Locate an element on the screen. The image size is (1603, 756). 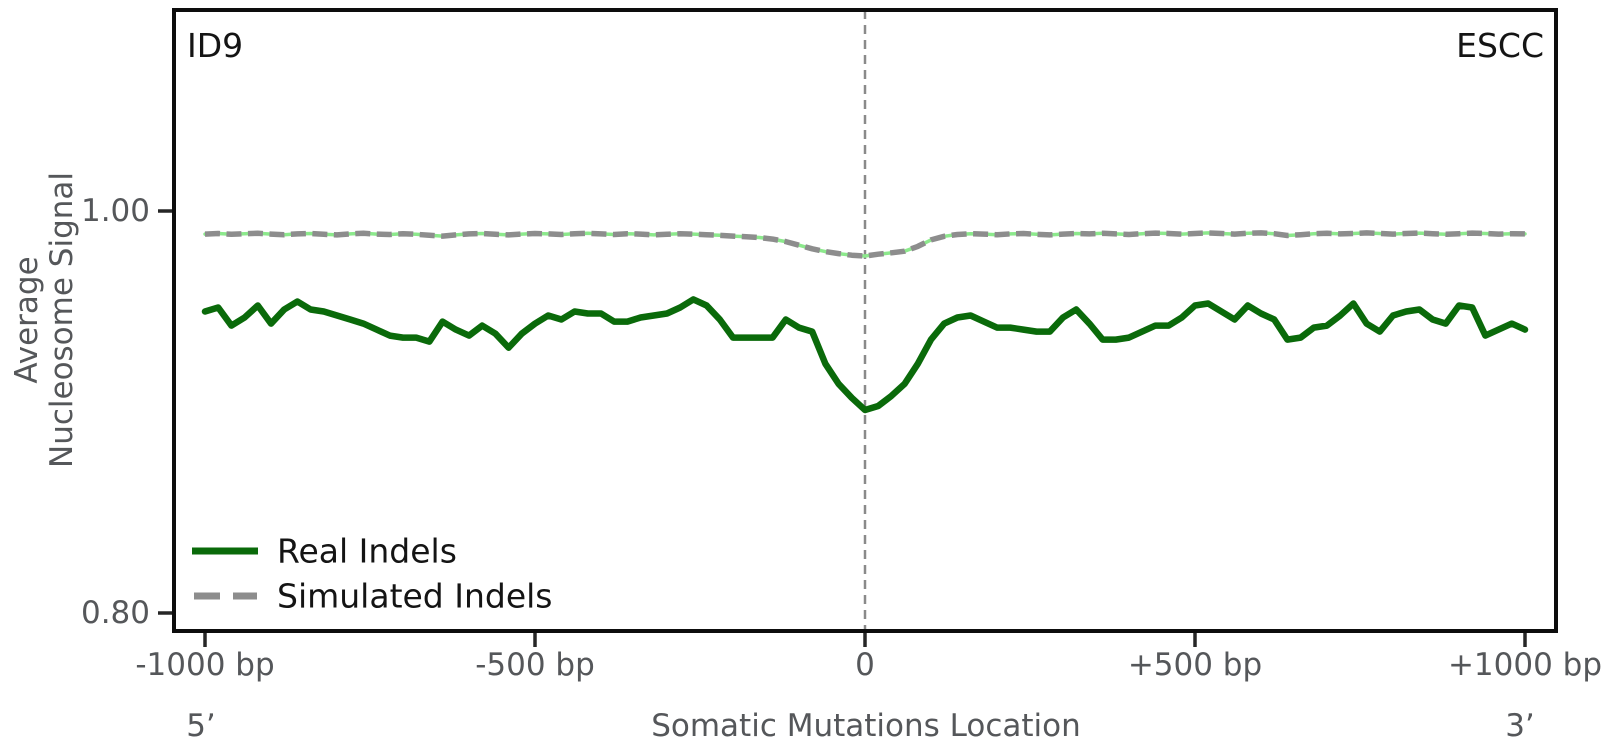
legend-simulated-label: Simulated Indels is located at coordinates (415, 596).